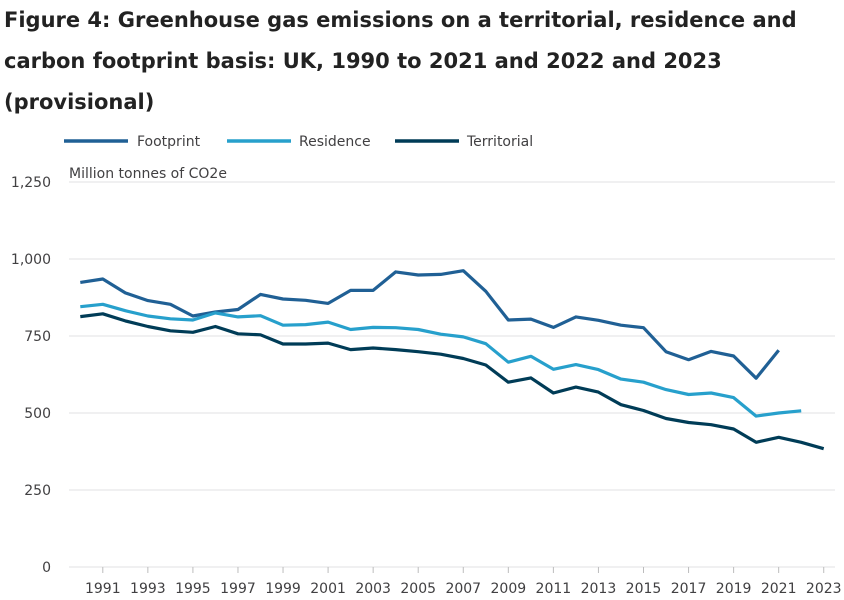 This screenshot has height=600, width=844. Describe the element at coordinates (148, 589) in the screenshot. I see `x-tick-label-1993: 1993` at that location.